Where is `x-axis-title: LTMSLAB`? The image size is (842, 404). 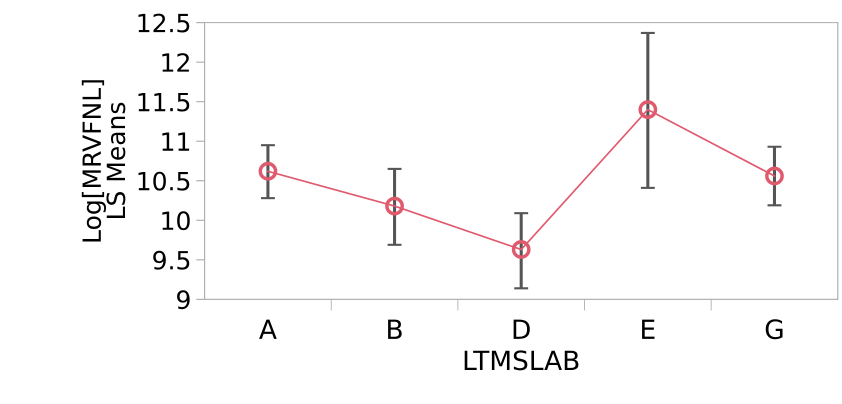 x-axis-title: LTMSLAB is located at coordinates (521, 360).